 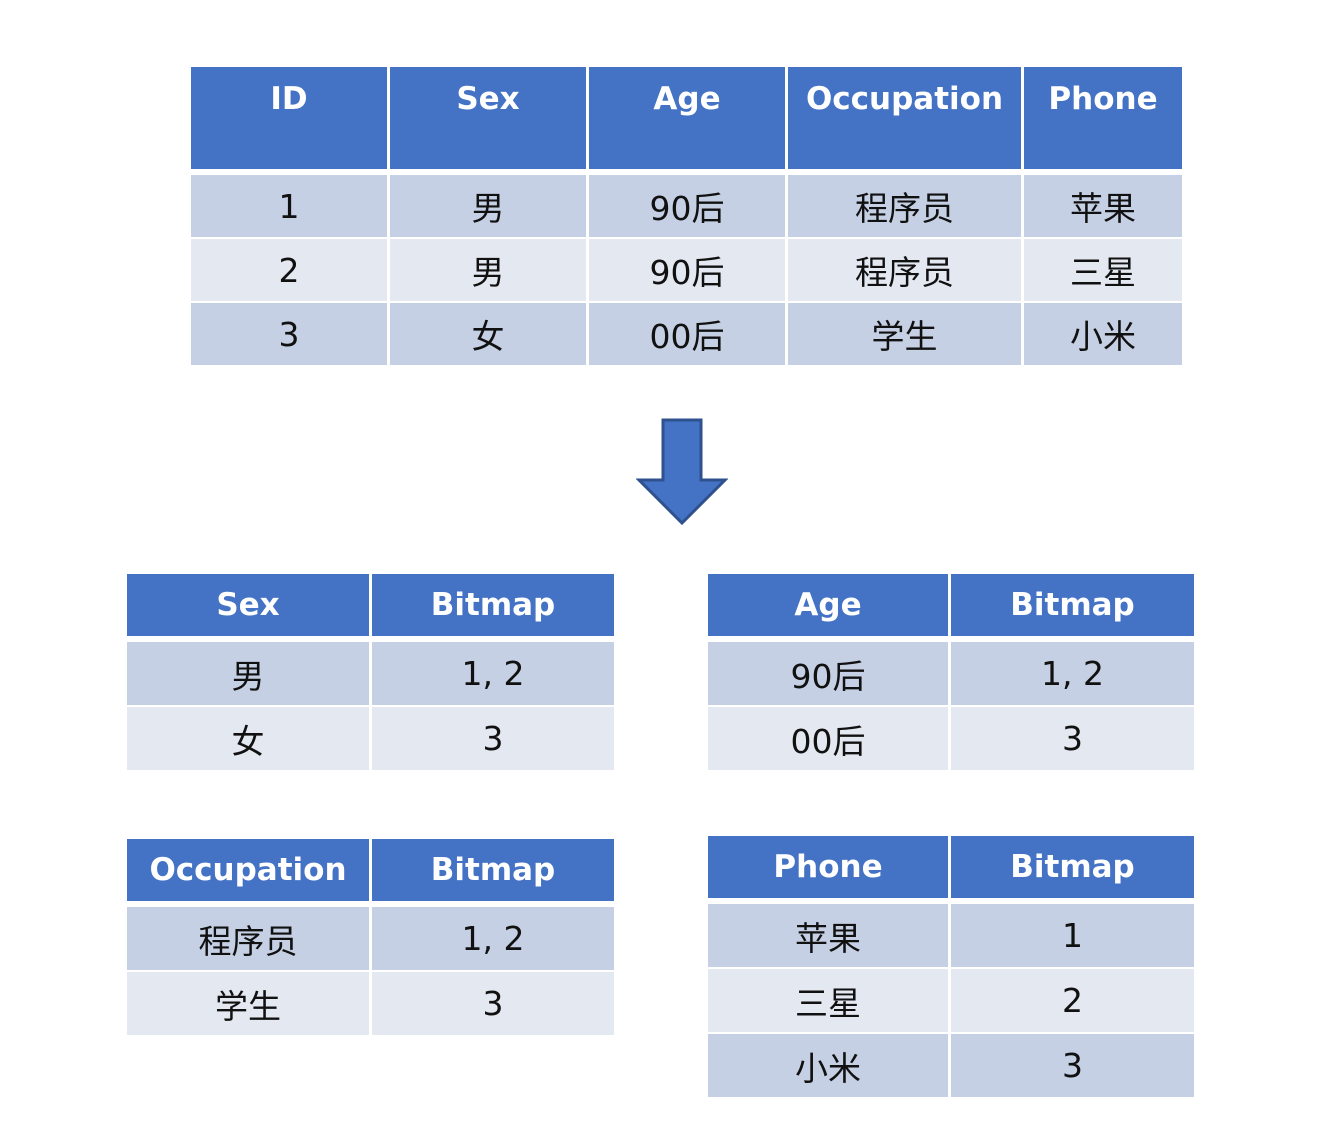 I want to click on table-row: 1 男 90后 程序员 苹果, so click(x=686, y=206).